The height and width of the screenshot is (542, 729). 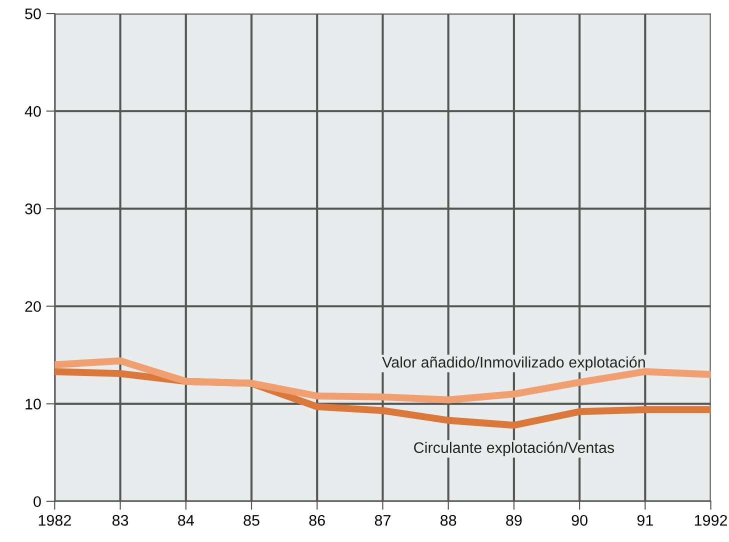 What do you see at coordinates (33, 306) in the screenshot?
I see `y-tick-label: 20` at bounding box center [33, 306].